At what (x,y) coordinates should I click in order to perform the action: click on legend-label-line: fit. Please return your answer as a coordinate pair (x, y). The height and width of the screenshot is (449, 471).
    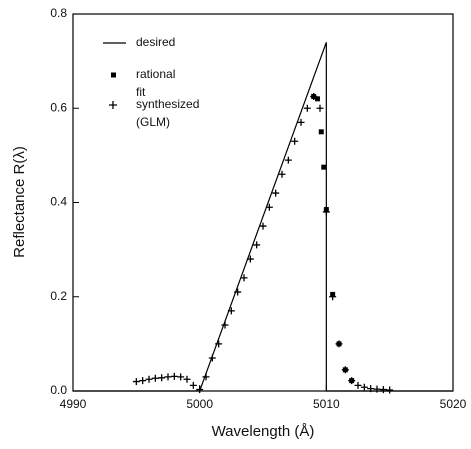
    Looking at the image, I should click on (141, 92).